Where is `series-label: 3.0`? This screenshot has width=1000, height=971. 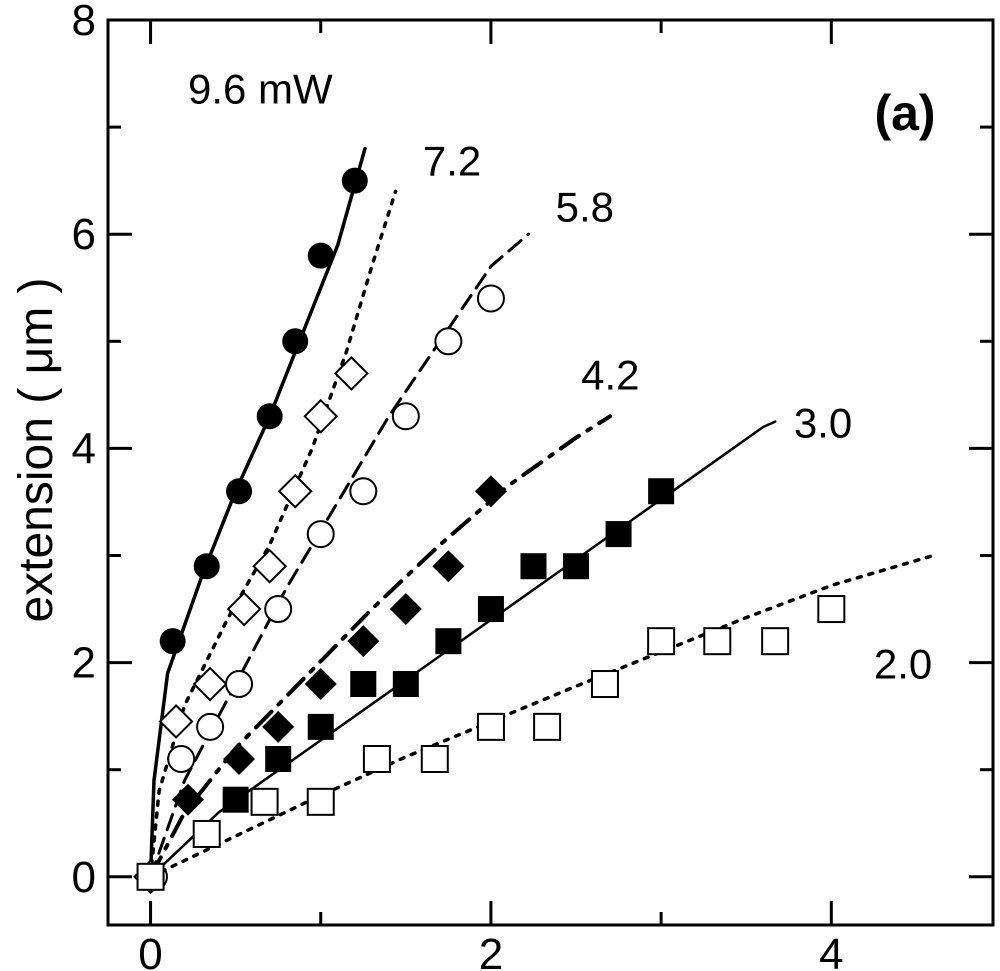
series-label: 3.0 is located at coordinates (823, 423).